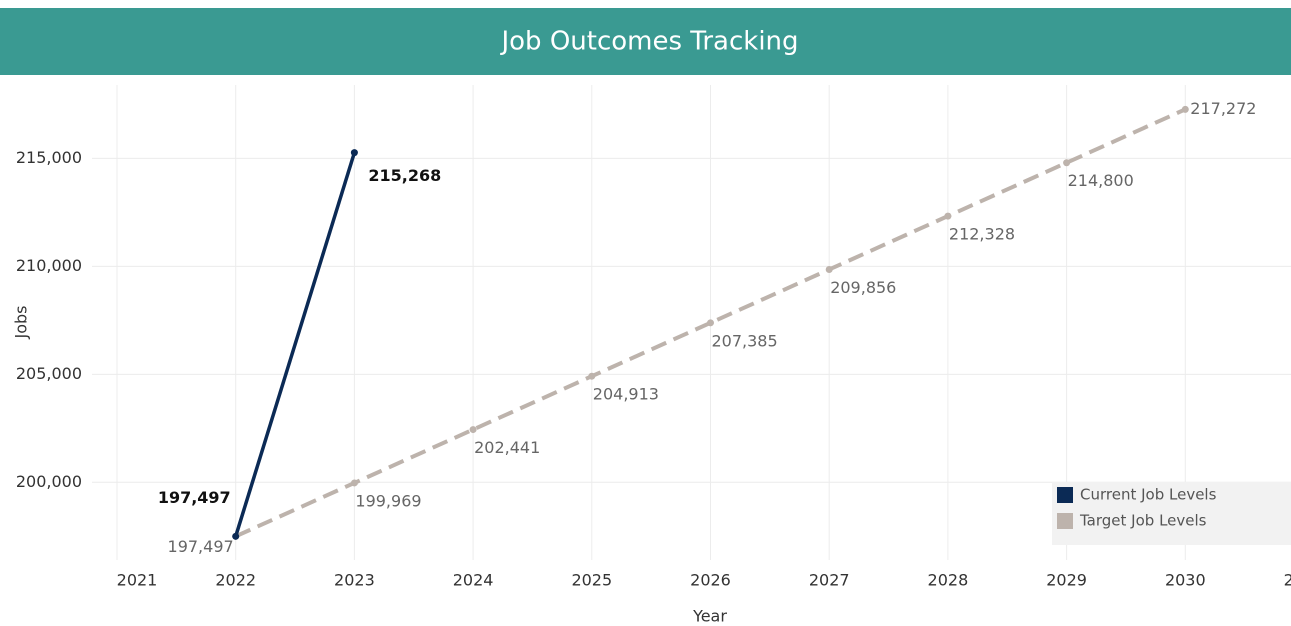 The image size is (1291, 626). Describe the element at coordinates (863, 287) in the screenshot. I see `data-label: 209,856` at that location.